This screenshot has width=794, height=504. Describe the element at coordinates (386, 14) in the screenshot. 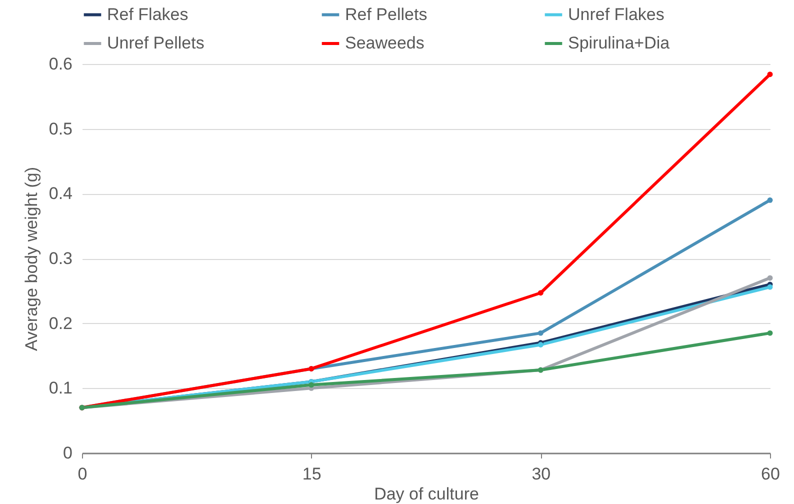

I see `legend-label: Ref Pellets` at that location.